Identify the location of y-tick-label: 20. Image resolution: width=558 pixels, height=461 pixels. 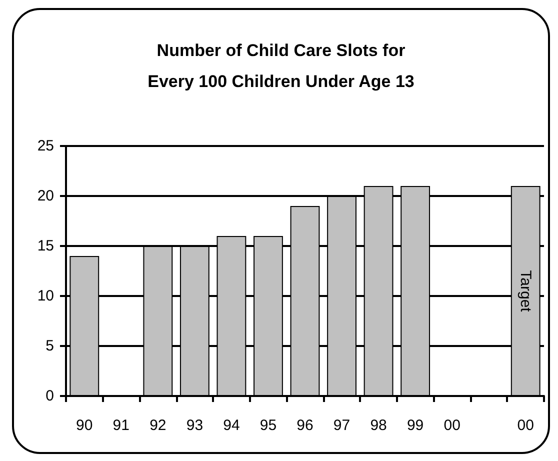
(45, 196).